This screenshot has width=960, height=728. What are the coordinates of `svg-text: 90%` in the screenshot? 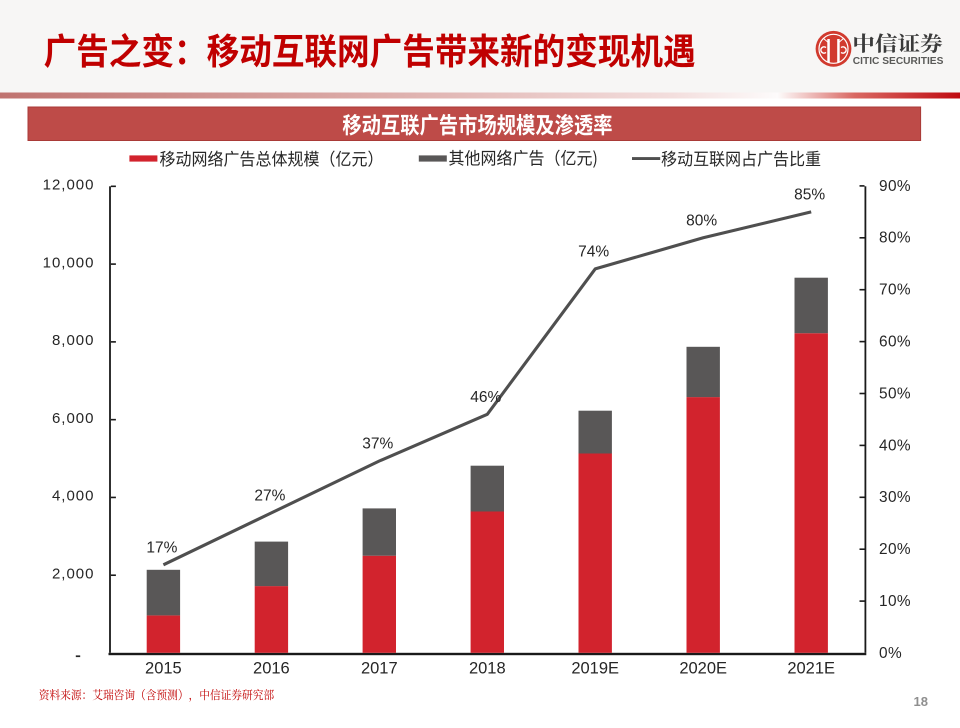 It's located at (895, 186).